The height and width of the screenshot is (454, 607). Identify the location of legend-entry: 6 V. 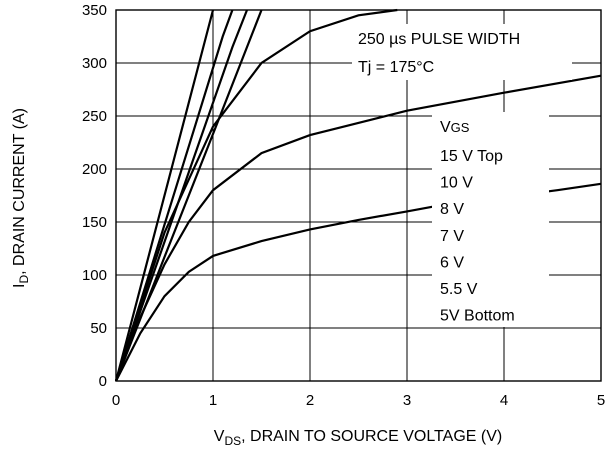
(452, 262).